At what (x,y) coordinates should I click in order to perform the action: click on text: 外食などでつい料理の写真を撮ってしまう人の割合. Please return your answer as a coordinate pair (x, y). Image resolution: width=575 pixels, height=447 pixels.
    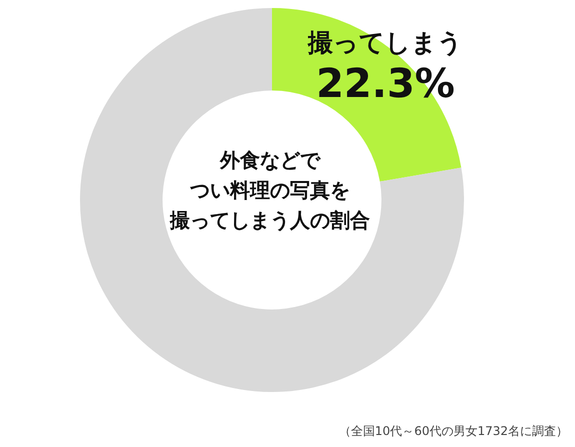
    Looking at the image, I should click on (269, 190).